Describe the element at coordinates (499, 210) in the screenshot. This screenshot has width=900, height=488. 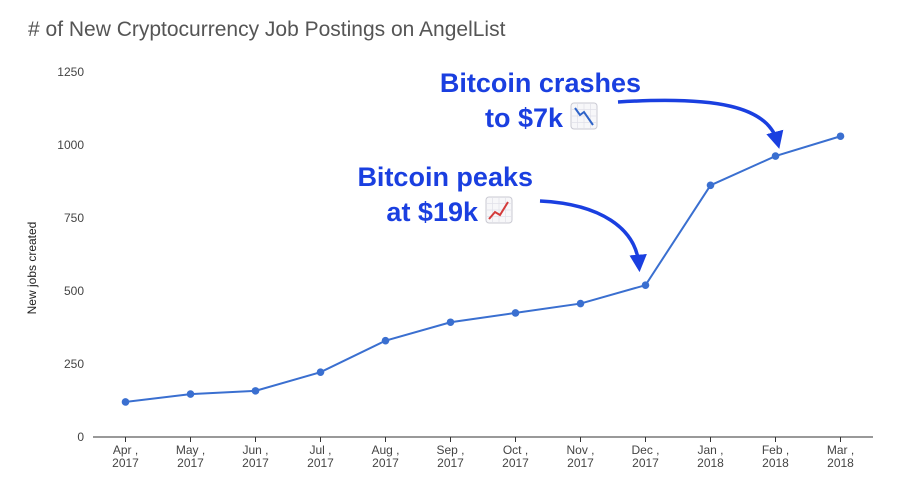
I see `chart-increasing-emoji` at that location.